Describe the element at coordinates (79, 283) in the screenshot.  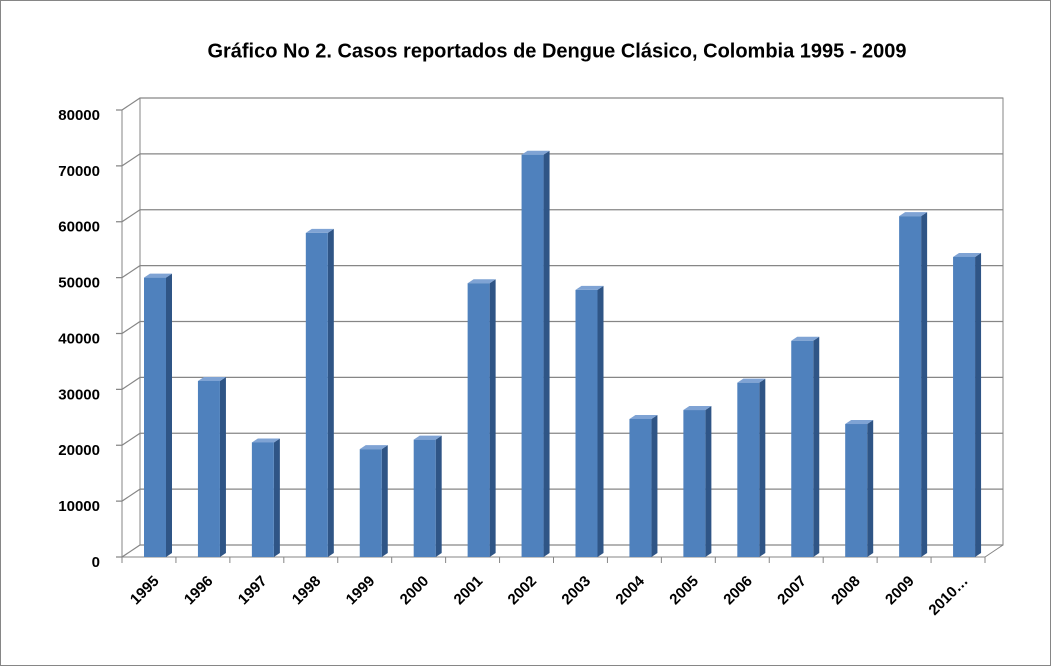
I see `y-tick-label: 50000` at that location.